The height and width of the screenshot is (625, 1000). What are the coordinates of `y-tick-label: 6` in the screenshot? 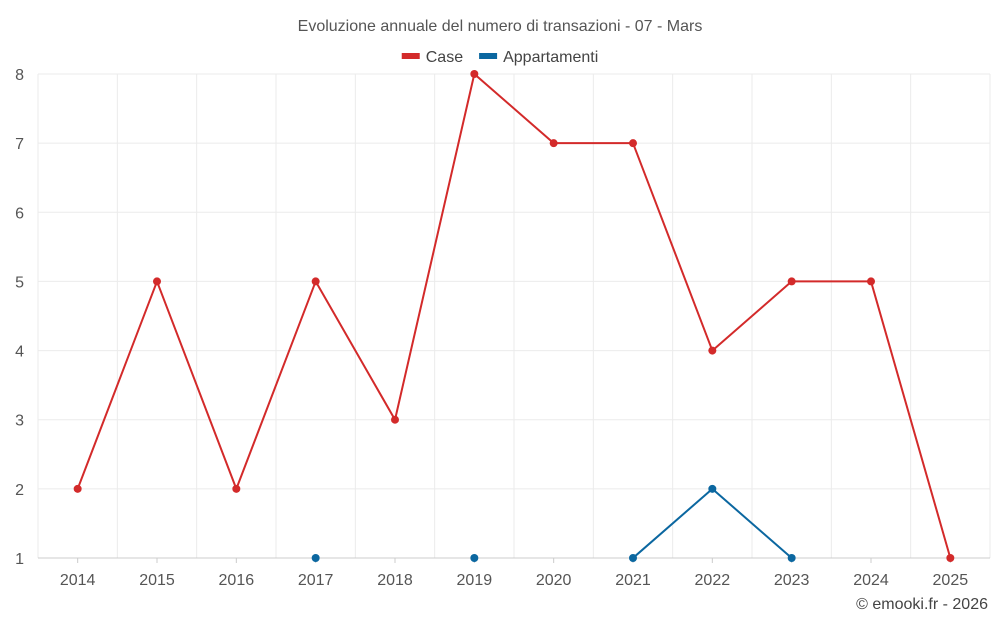 It's located at (19, 213).